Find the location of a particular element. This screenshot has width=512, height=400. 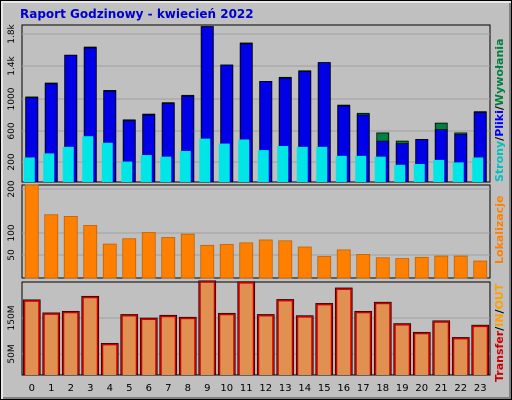

x-tick-label: 22 is located at coordinates (460, 388).